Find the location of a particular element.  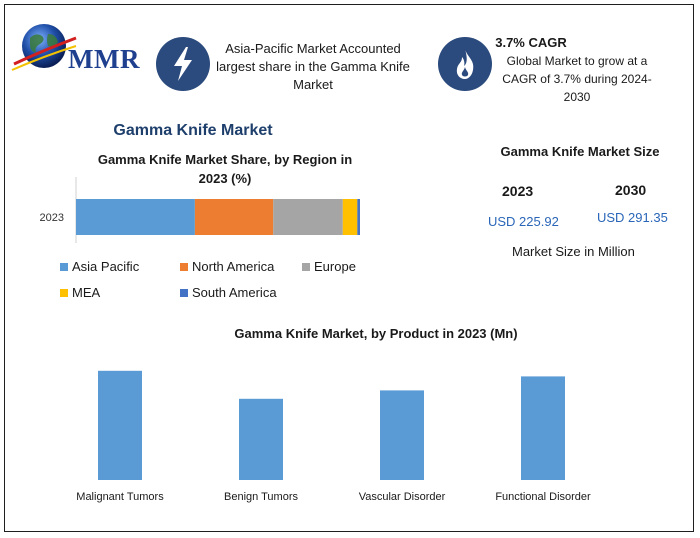

legend-europe: Europe is located at coordinates (329, 266).